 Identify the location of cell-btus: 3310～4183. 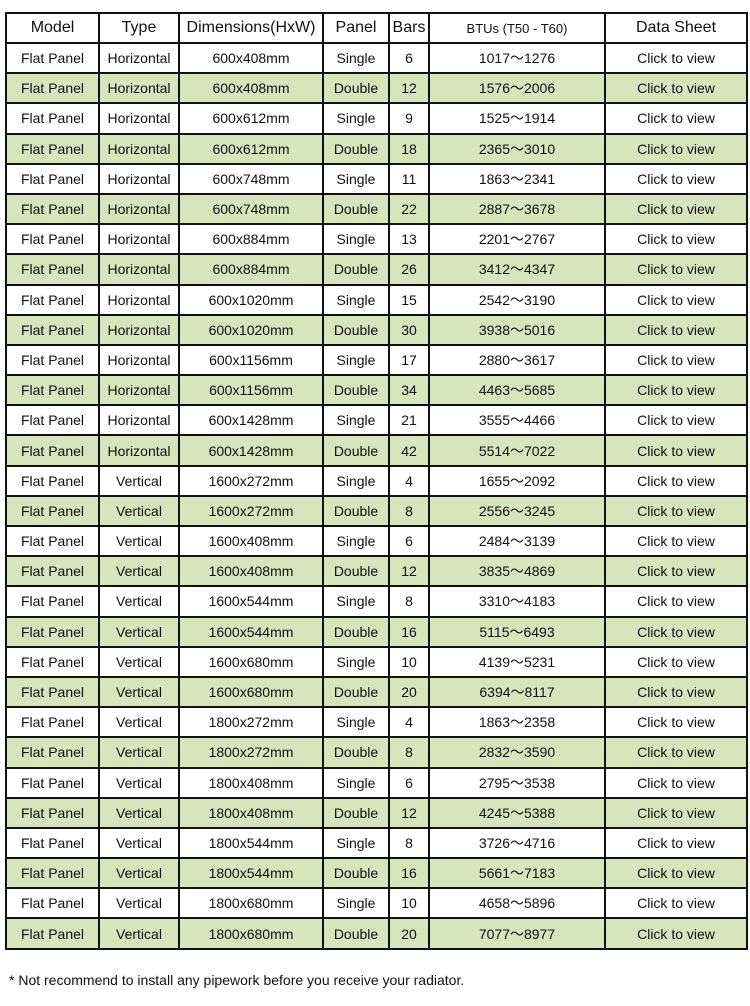
(517, 601).